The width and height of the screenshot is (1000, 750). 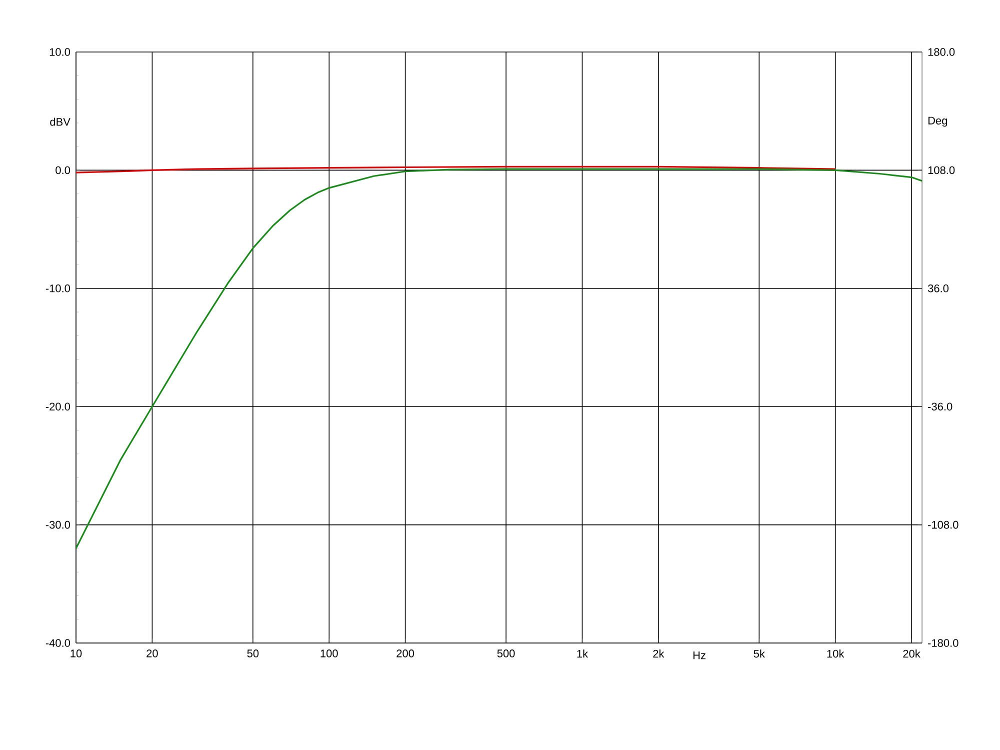 I want to click on x-tick-label: 100, so click(x=329, y=654).